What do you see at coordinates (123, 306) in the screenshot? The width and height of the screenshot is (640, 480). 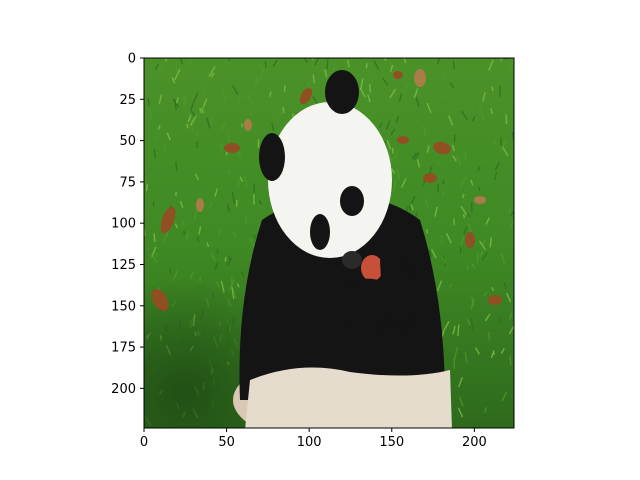 I see `y-tick-label: 150` at bounding box center [123, 306].